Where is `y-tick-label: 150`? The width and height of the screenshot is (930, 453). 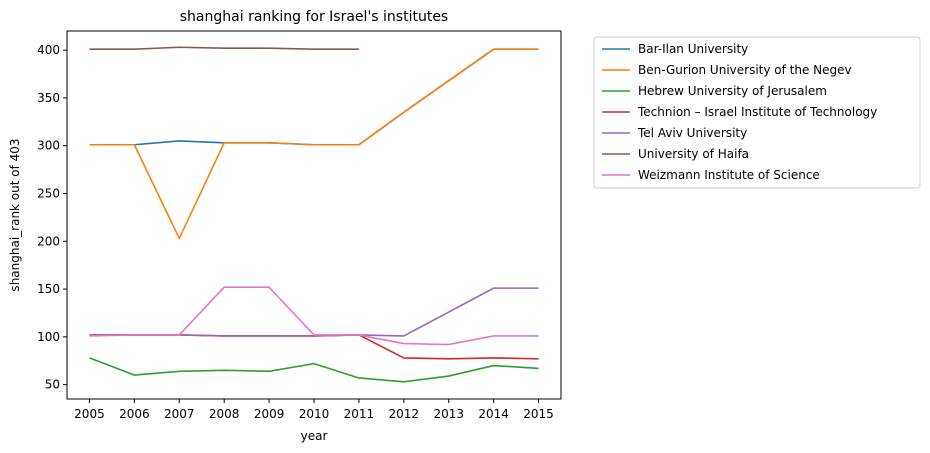 y-tick-label: 150 is located at coordinates (48, 289).